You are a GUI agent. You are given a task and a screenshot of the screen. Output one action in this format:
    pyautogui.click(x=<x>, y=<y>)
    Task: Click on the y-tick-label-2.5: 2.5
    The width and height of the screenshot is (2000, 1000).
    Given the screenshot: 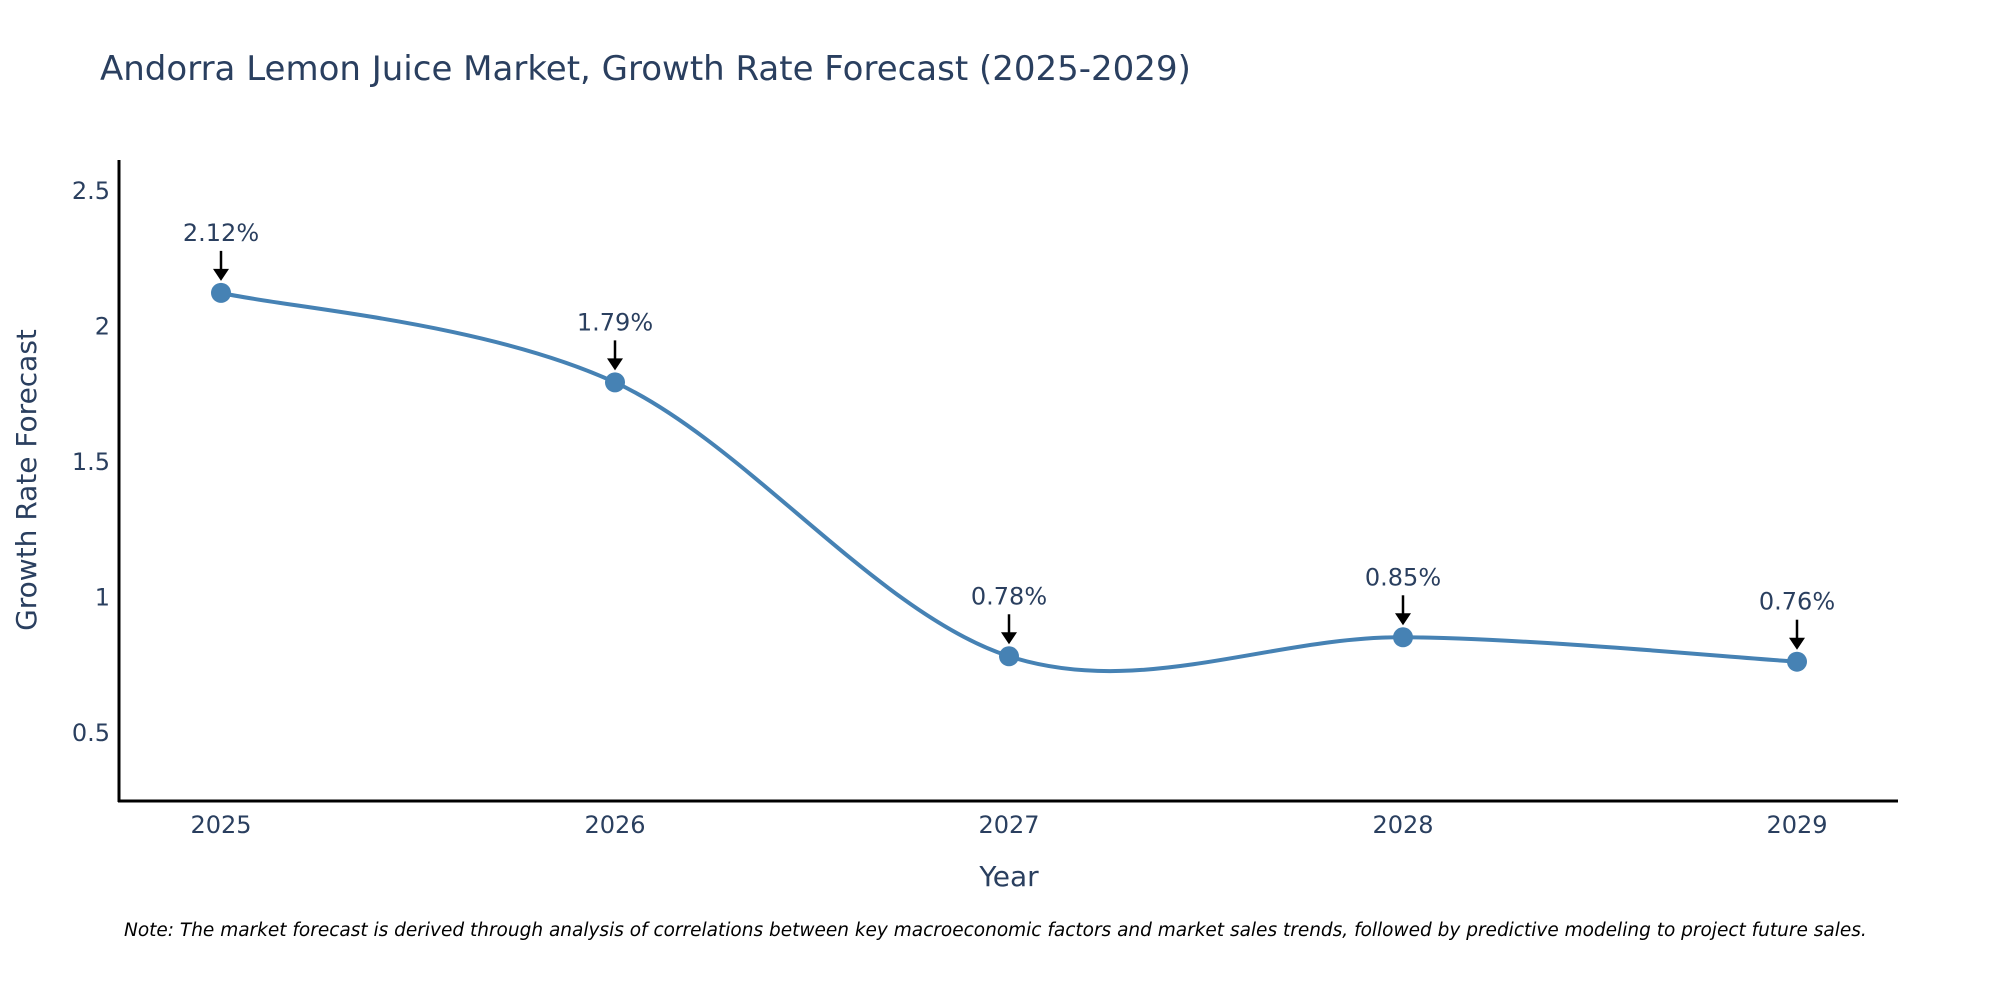 What is the action you would take?
    pyautogui.click(x=91, y=191)
    